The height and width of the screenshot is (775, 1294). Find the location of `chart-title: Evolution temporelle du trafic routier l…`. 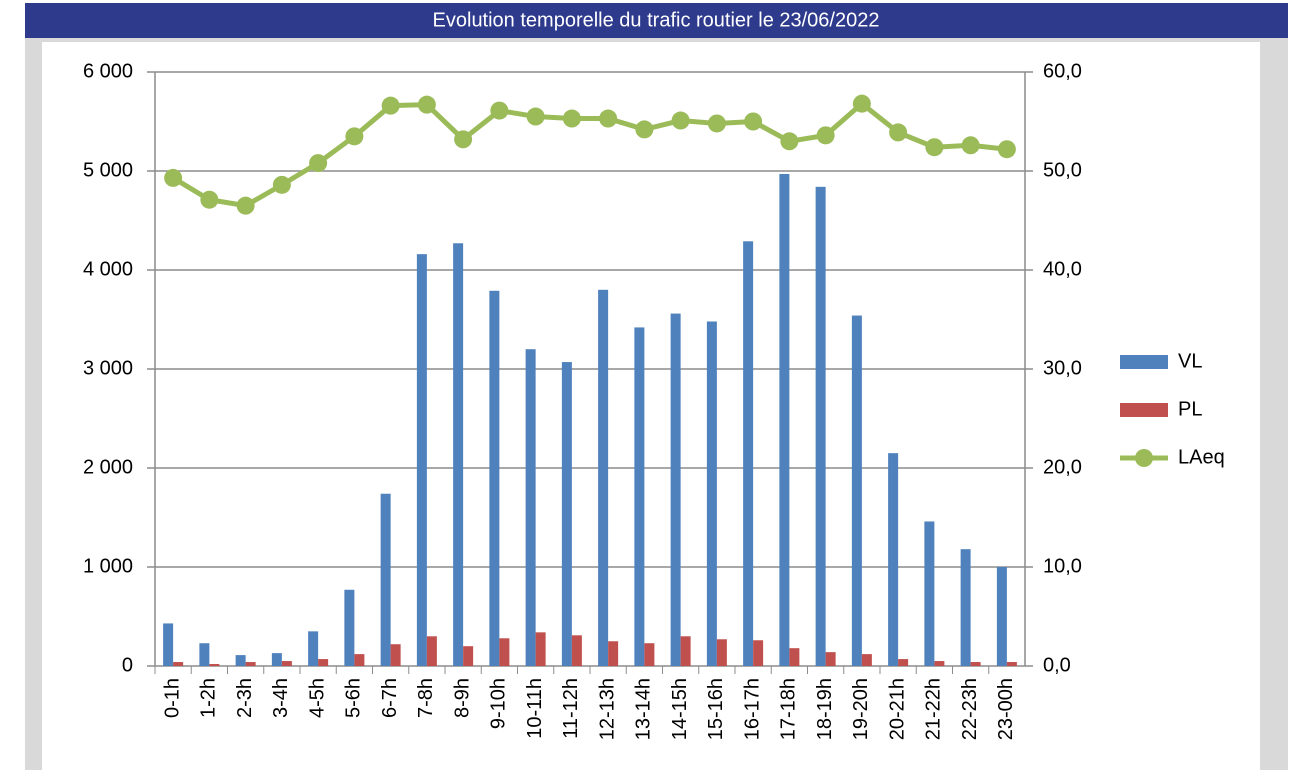

chart-title: Evolution temporelle du trafic routier l… is located at coordinates (656, 20).